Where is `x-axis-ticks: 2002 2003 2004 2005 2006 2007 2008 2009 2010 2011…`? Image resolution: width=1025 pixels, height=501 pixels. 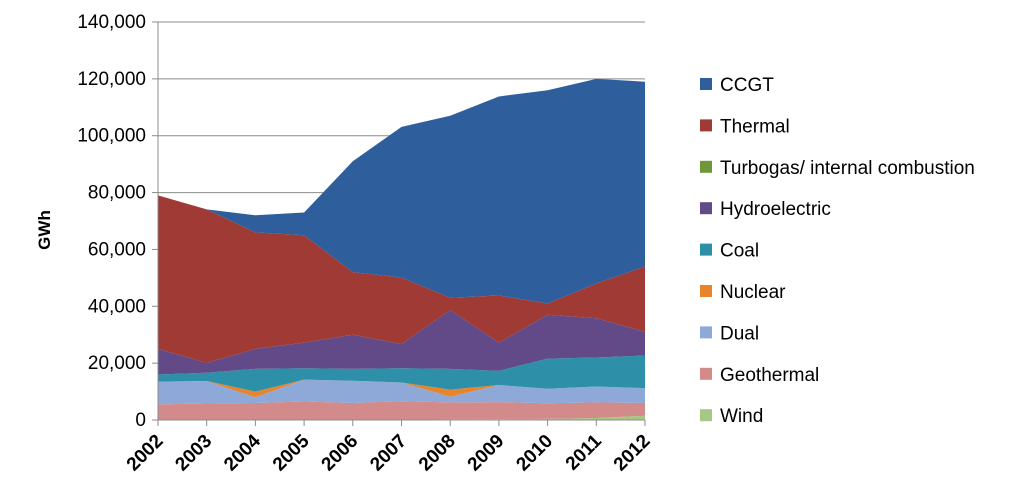 x-axis-ticks: 2002 2003 2004 2005 2006 2007 2008 2009 2010 2011… is located at coordinates (389, 447).